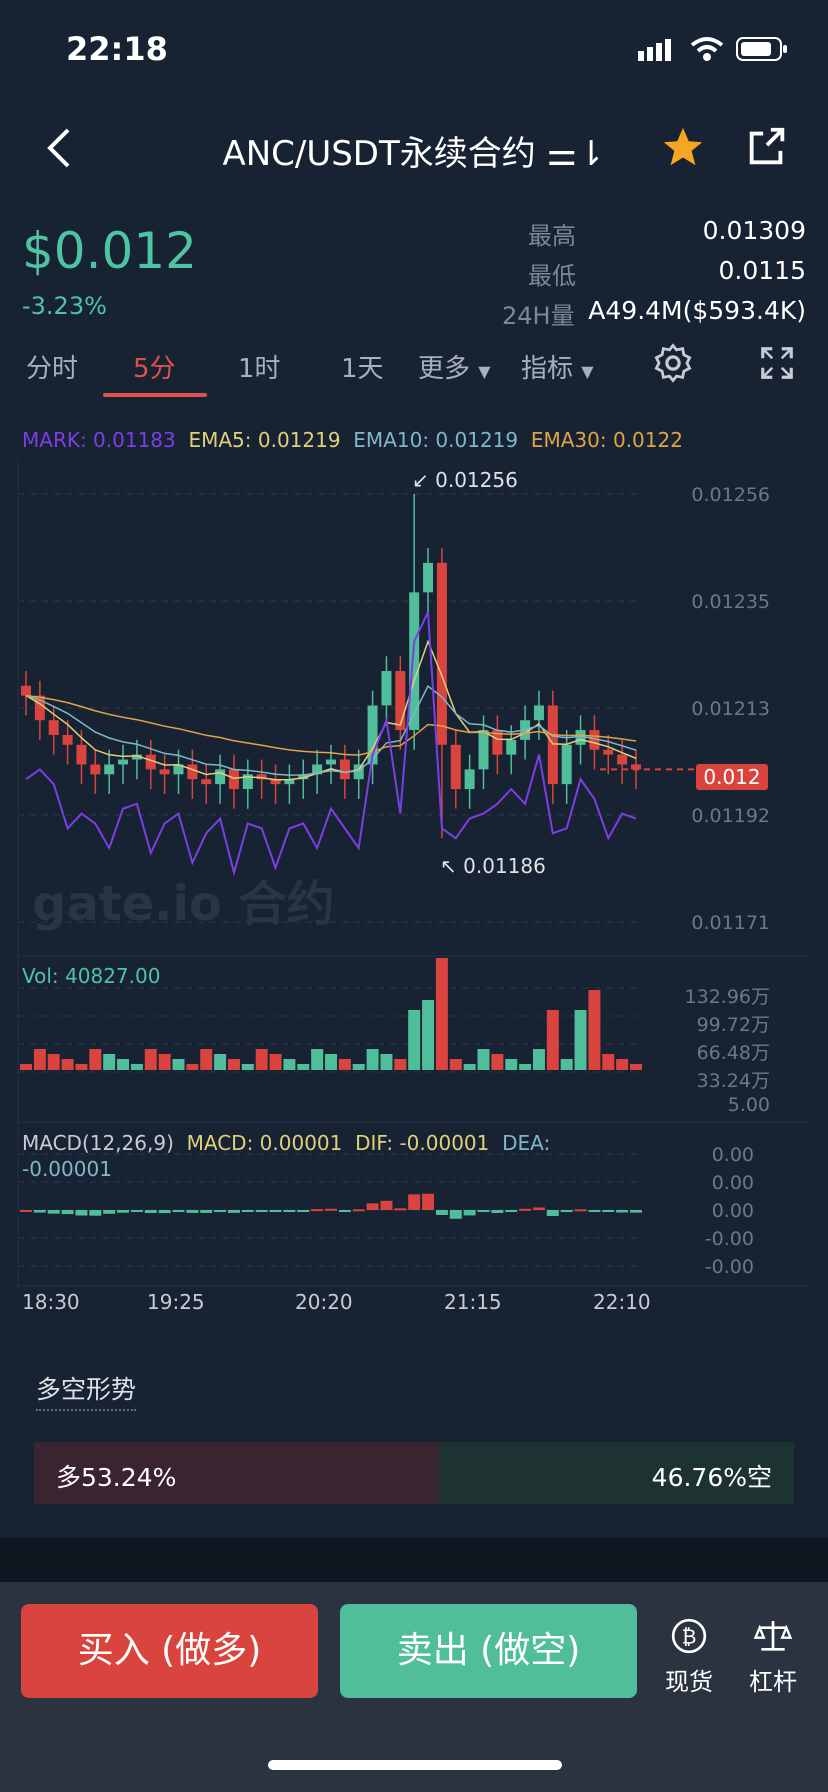 The image size is (828, 1792). What do you see at coordinates (436, 440) in the screenshot?
I see `legend-ema10: EMA10: 0.01219` at bounding box center [436, 440].